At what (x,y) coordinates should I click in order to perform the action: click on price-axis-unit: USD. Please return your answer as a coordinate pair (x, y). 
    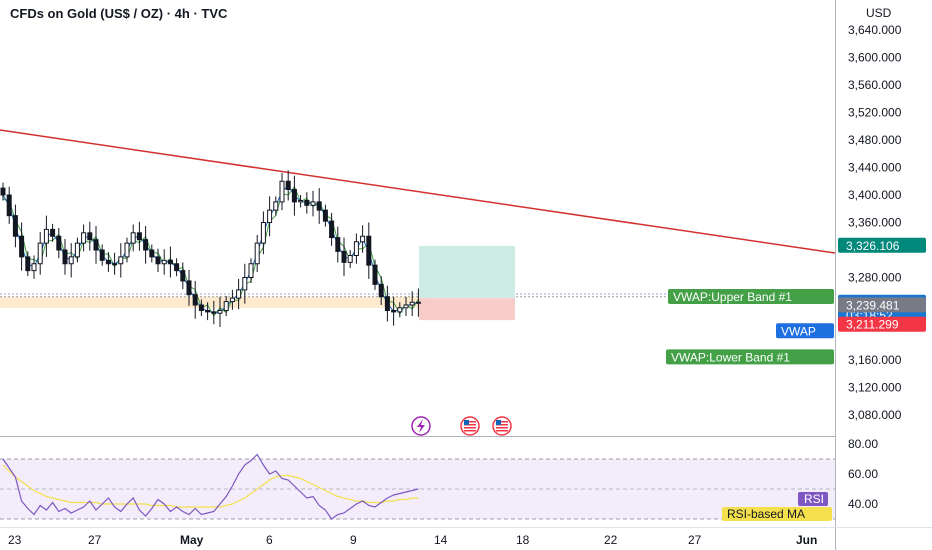
    Looking at the image, I should click on (879, 13).